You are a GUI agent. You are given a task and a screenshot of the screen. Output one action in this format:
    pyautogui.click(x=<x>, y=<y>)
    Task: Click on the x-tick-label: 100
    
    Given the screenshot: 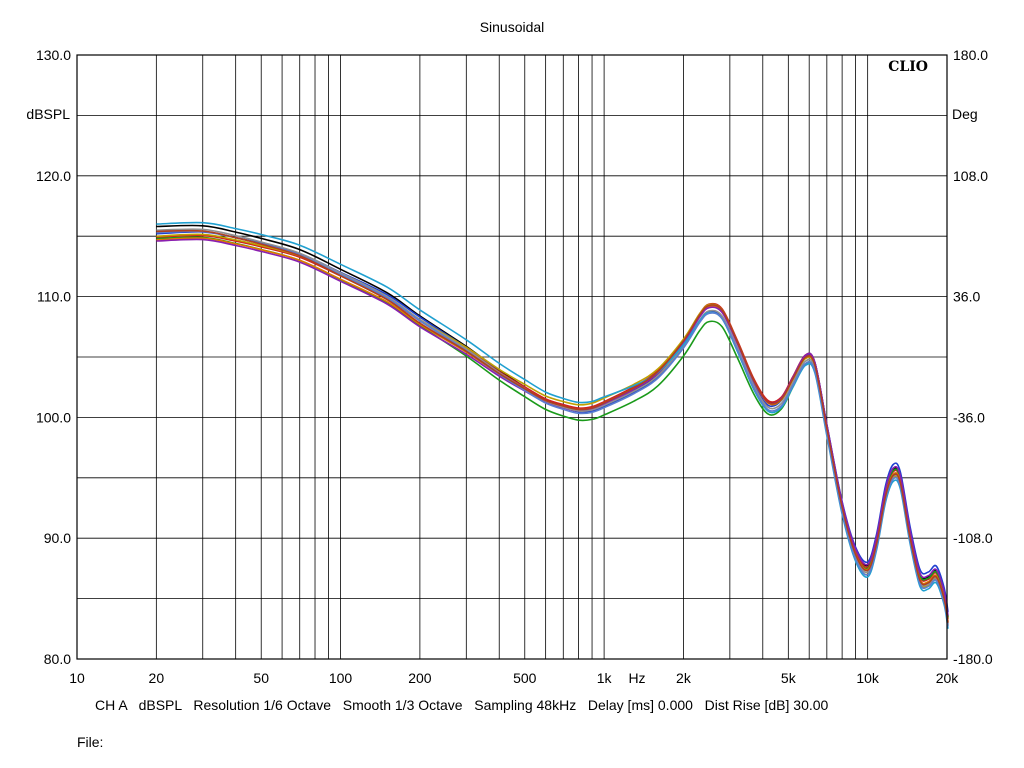 What is the action you would take?
    pyautogui.click(x=341, y=678)
    